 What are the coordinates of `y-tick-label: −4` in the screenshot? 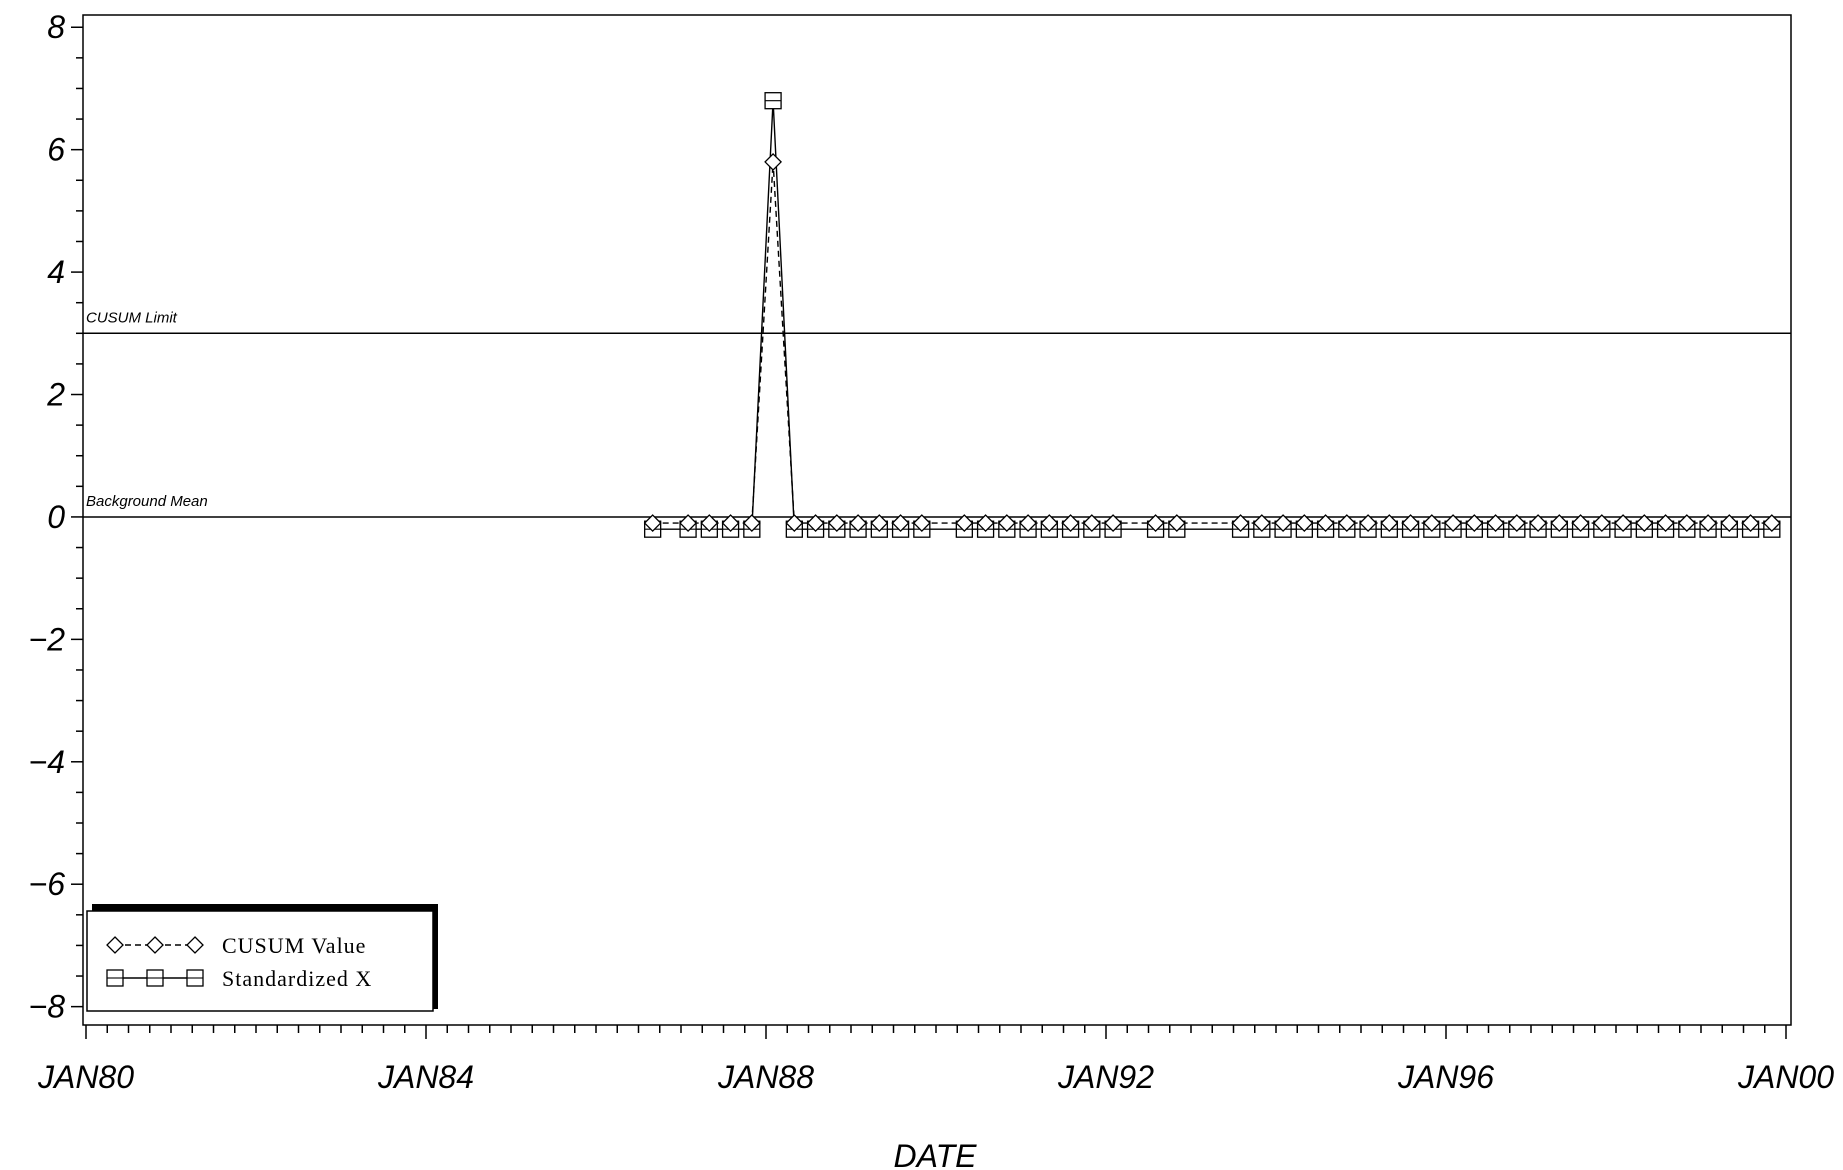 It's located at (47, 762).